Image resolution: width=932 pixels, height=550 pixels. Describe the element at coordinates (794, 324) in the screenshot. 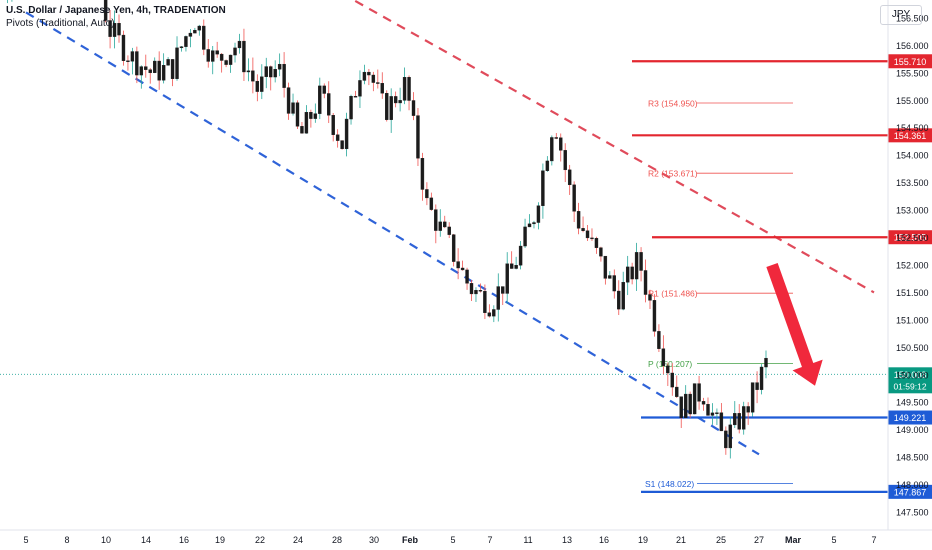

I see `forecast-arrow-icon` at that location.